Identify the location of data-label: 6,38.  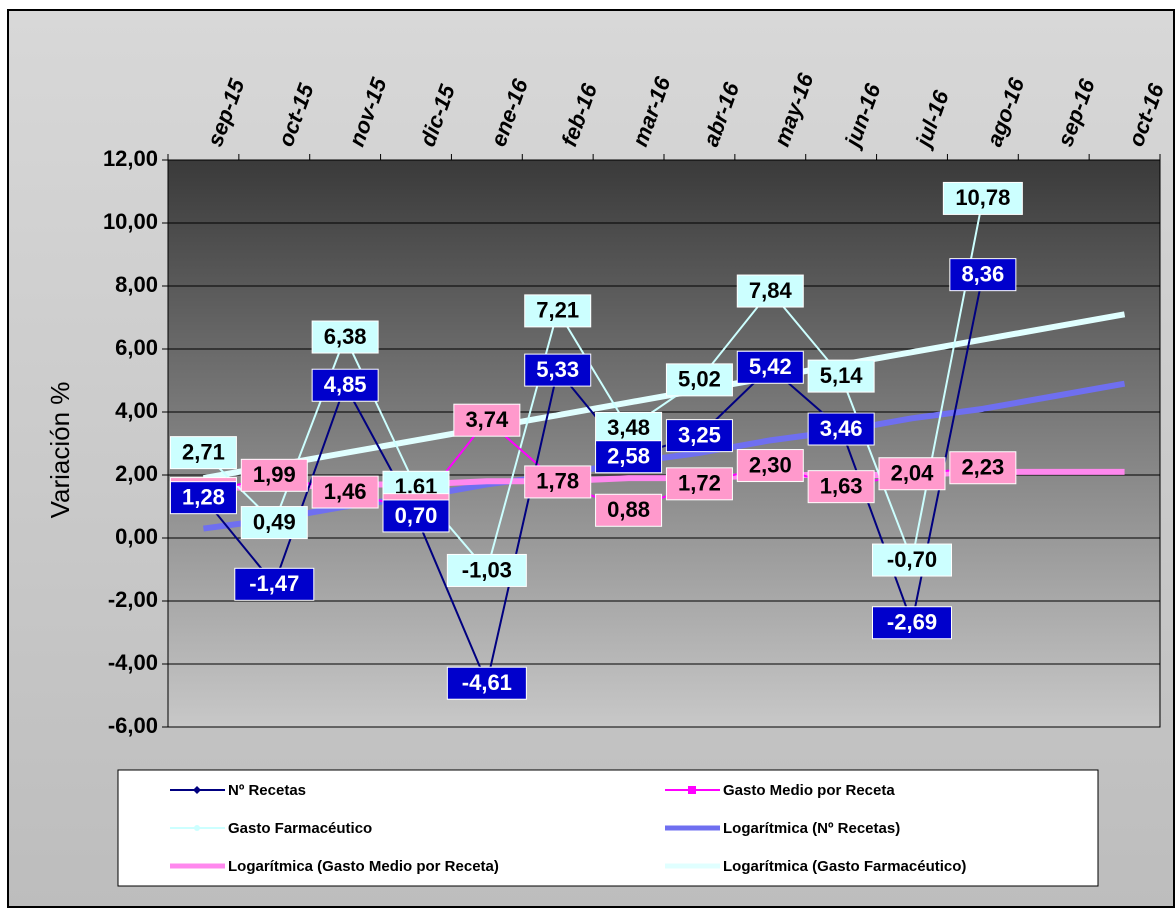
(345, 336).